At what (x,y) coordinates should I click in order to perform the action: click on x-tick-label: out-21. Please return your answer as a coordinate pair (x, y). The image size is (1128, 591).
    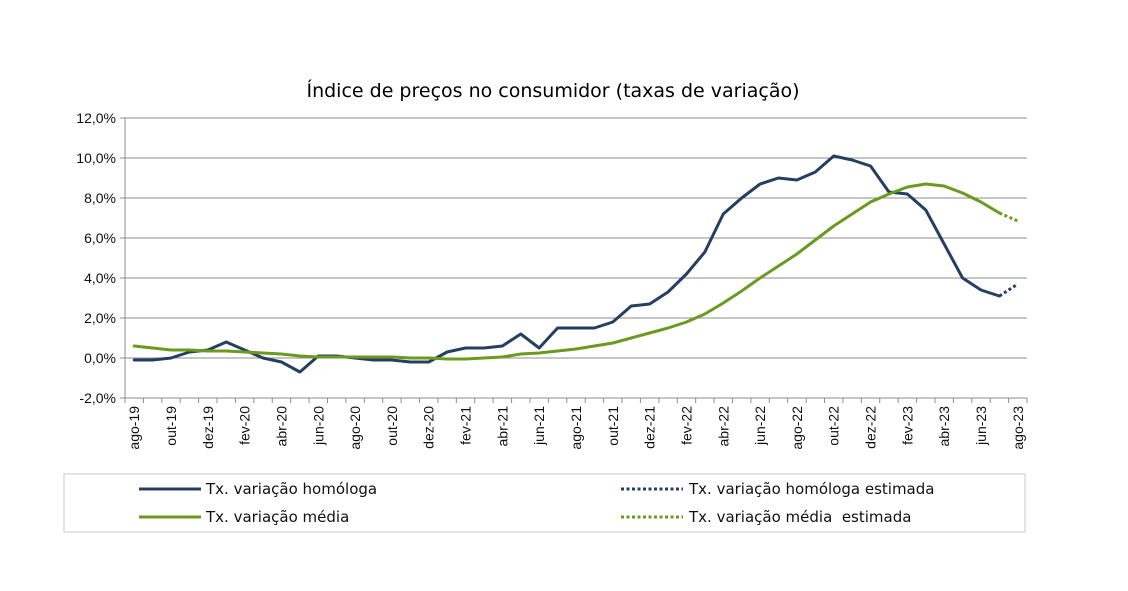
    Looking at the image, I should click on (613, 426).